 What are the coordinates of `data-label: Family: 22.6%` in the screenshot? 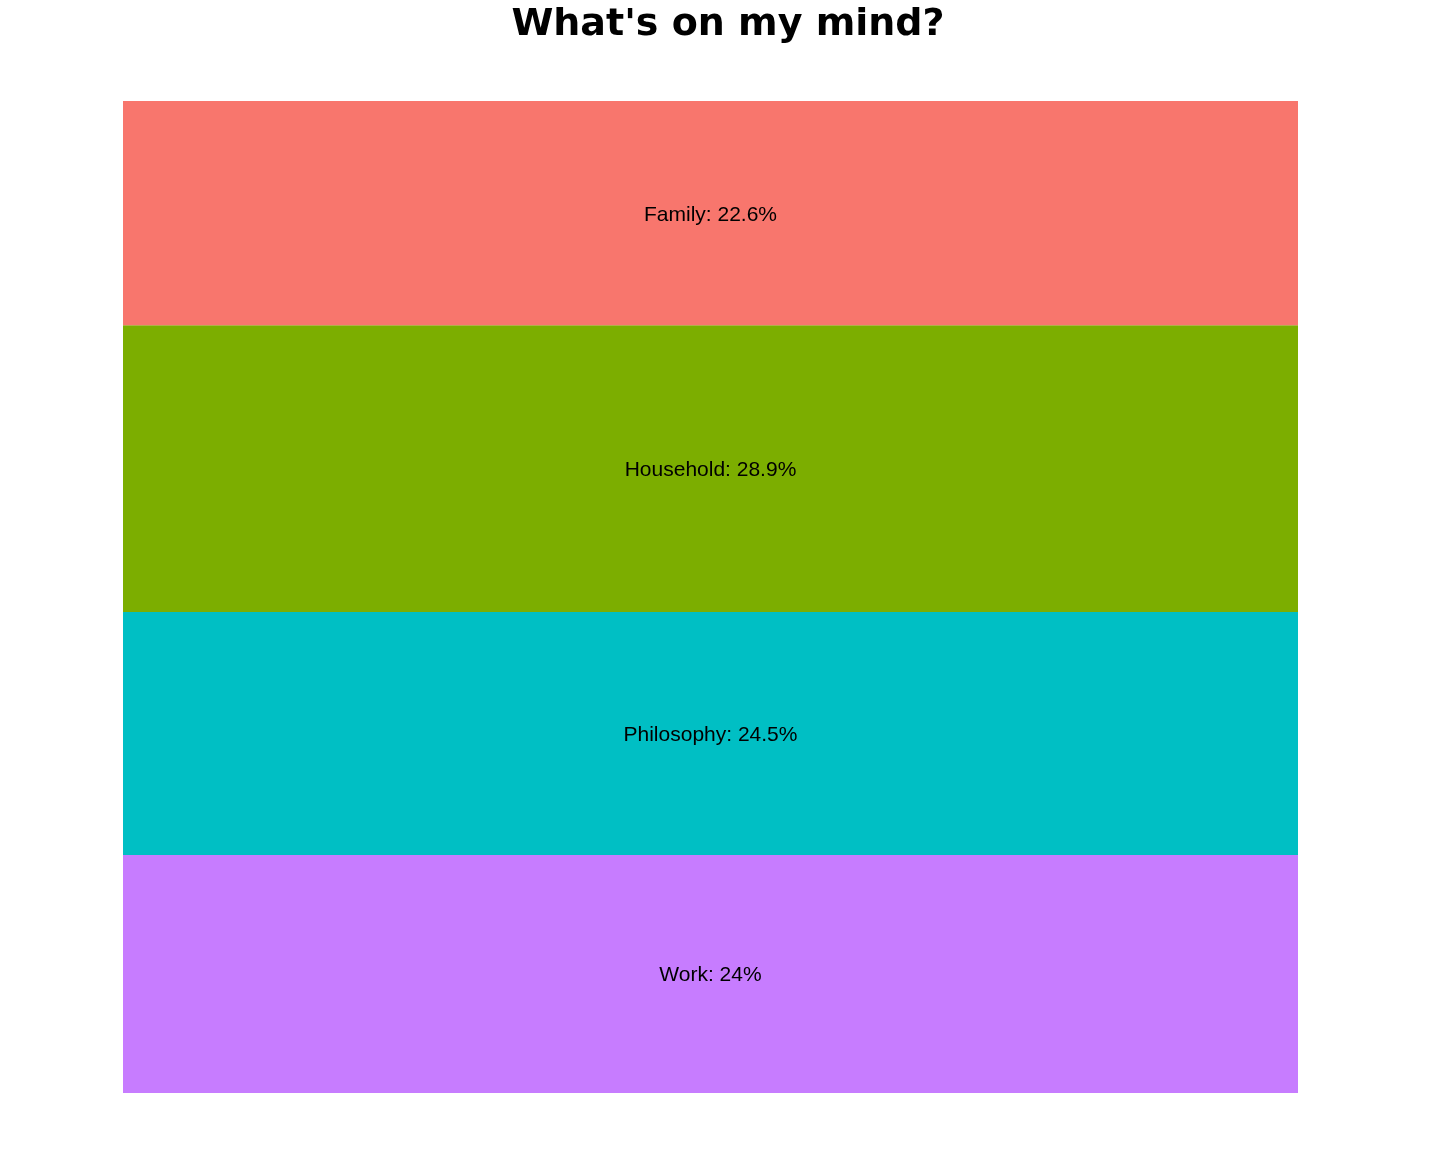 It's located at (710, 213).